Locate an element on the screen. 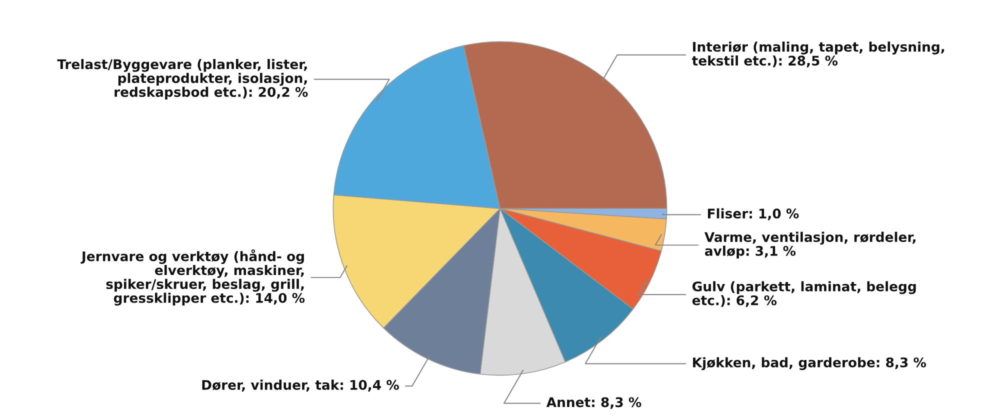 This screenshot has height=417, width=1000. slice-label: Gulv (parkett, laminat, belegg etc.): 6,2 % is located at coordinates (804, 294).